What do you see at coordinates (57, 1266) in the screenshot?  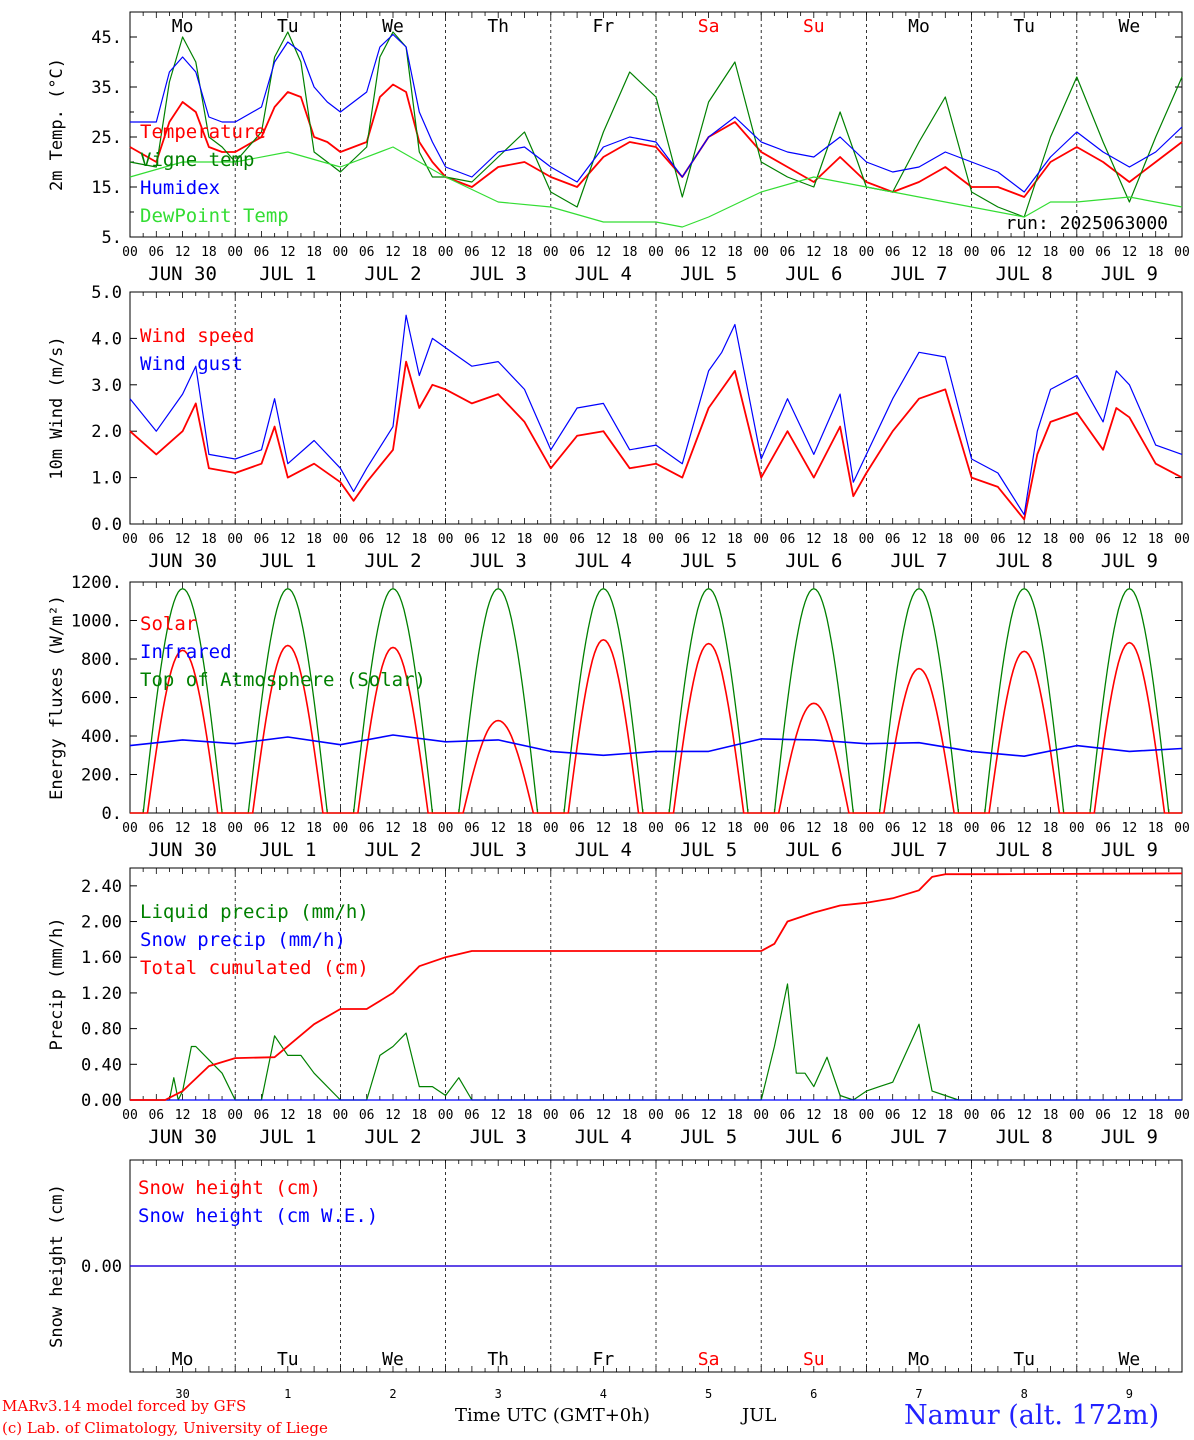 I see `y-axis-label: Snow height (cm)` at bounding box center [57, 1266].